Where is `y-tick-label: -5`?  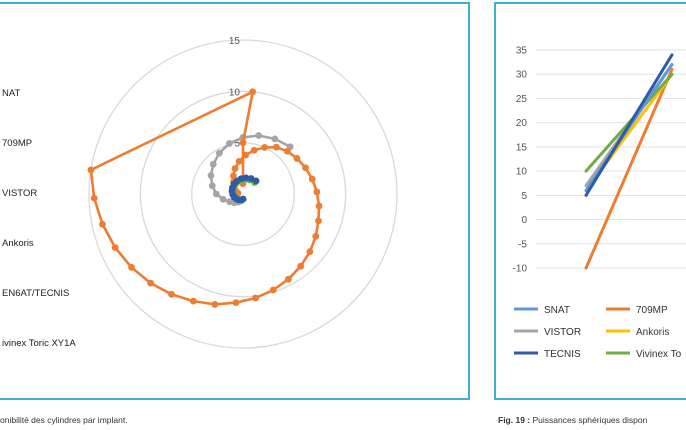
y-tick-label: -5 is located at coordinates (522, 244).